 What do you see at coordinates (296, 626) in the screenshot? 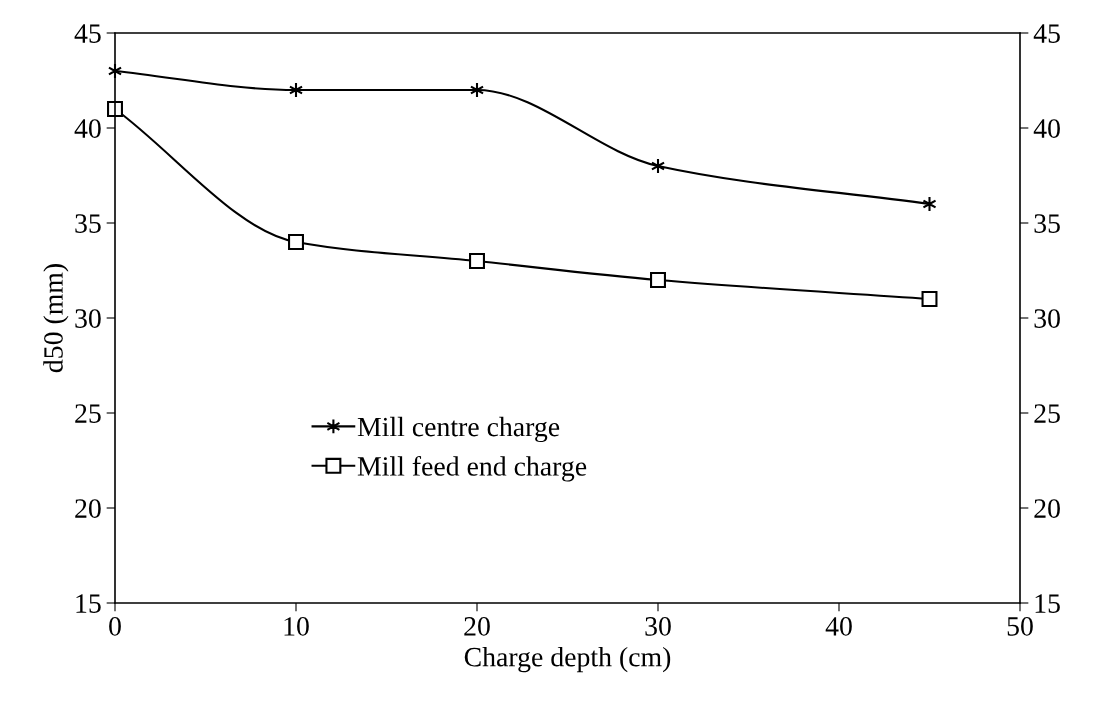
I see `x-tick-label: 10` at bounding box center [296, 626].